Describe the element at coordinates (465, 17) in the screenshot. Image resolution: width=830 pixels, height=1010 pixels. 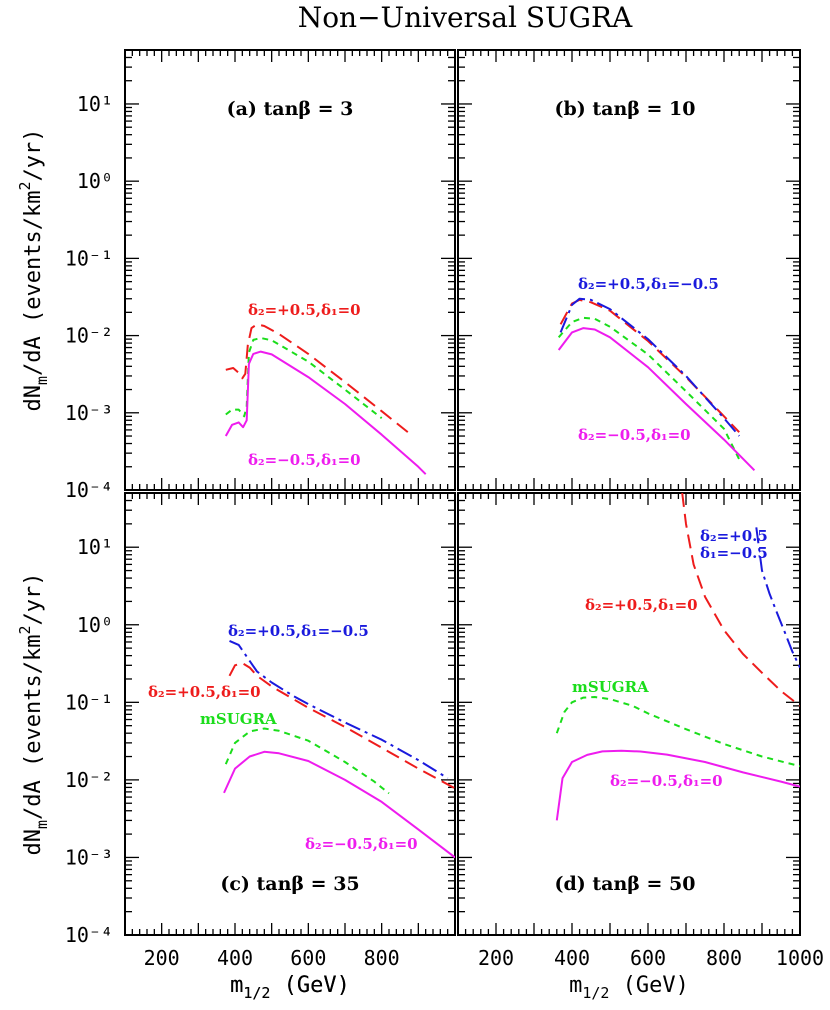
I see `figure-title: Non−Universal SUGRA` at that location.